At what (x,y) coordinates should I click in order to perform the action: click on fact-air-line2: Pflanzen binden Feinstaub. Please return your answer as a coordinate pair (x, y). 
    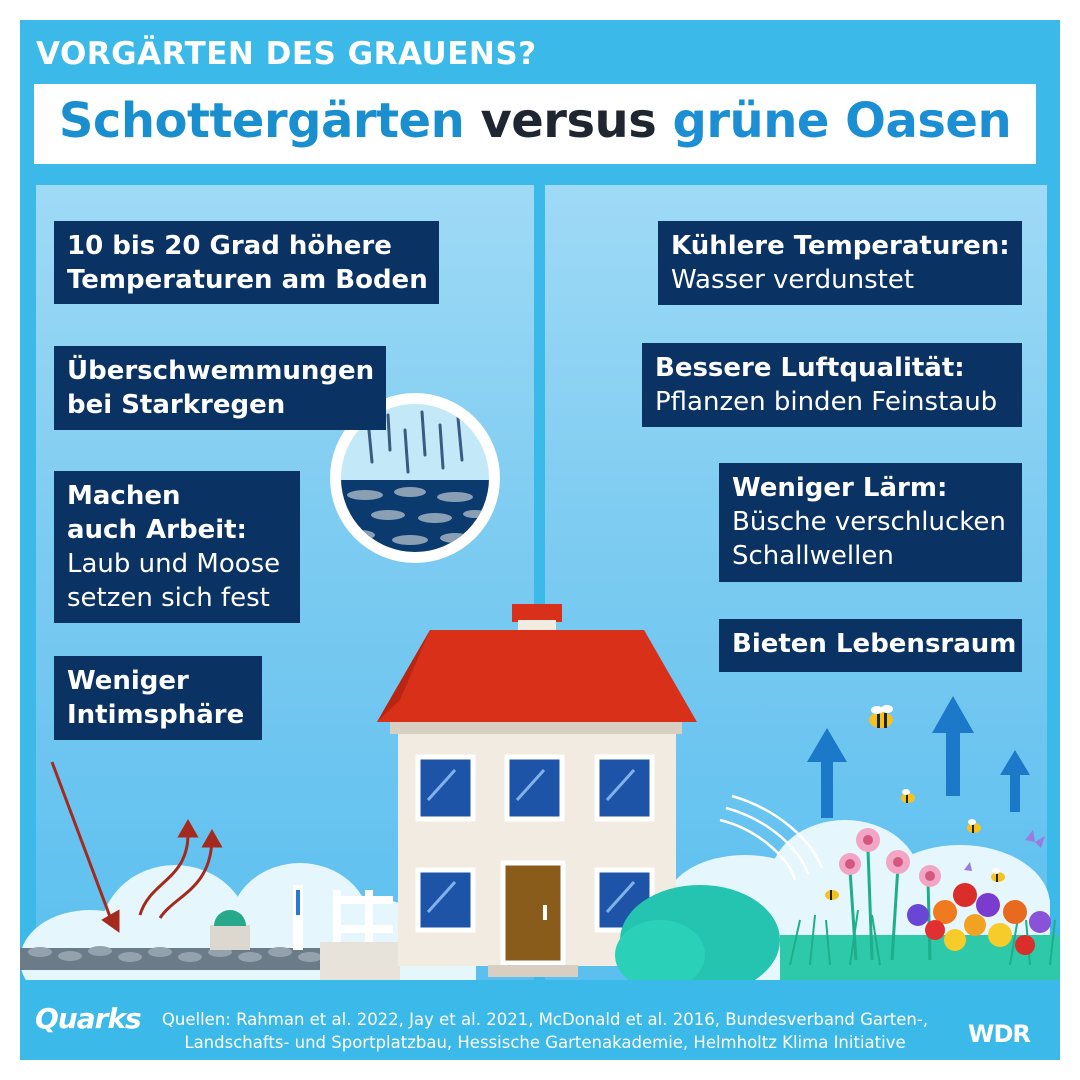
    Looking at the image, I should click on (826, 402).